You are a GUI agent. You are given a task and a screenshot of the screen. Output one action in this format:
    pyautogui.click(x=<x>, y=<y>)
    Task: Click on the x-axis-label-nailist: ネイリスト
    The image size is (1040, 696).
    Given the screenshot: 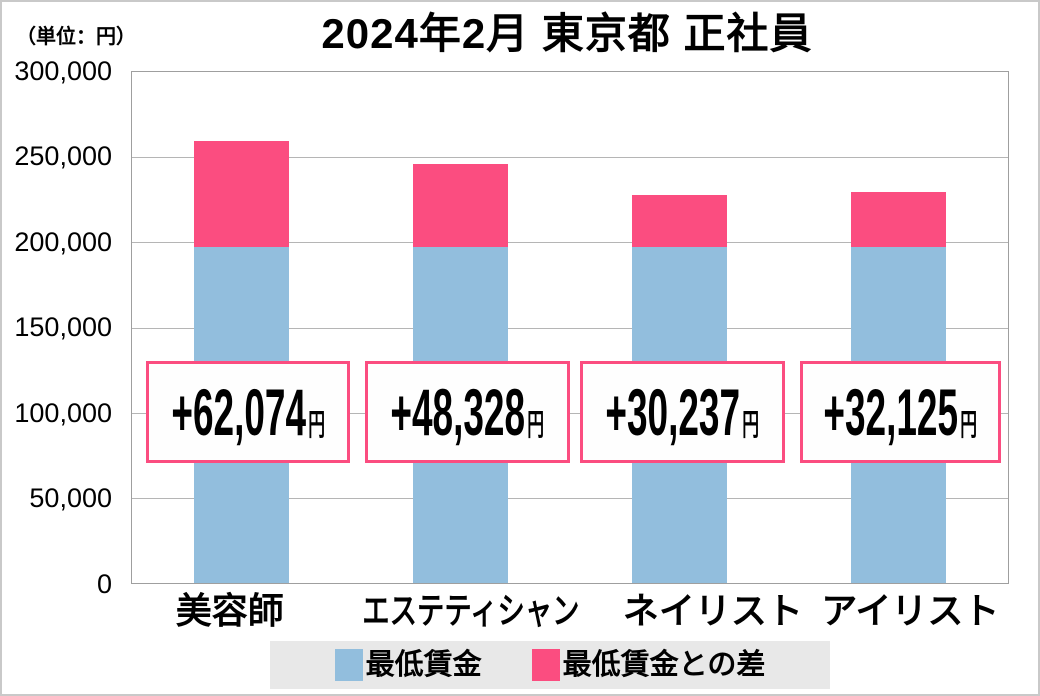 What is the action you would take?
    pyautogui.click(x=712, y=610)
    